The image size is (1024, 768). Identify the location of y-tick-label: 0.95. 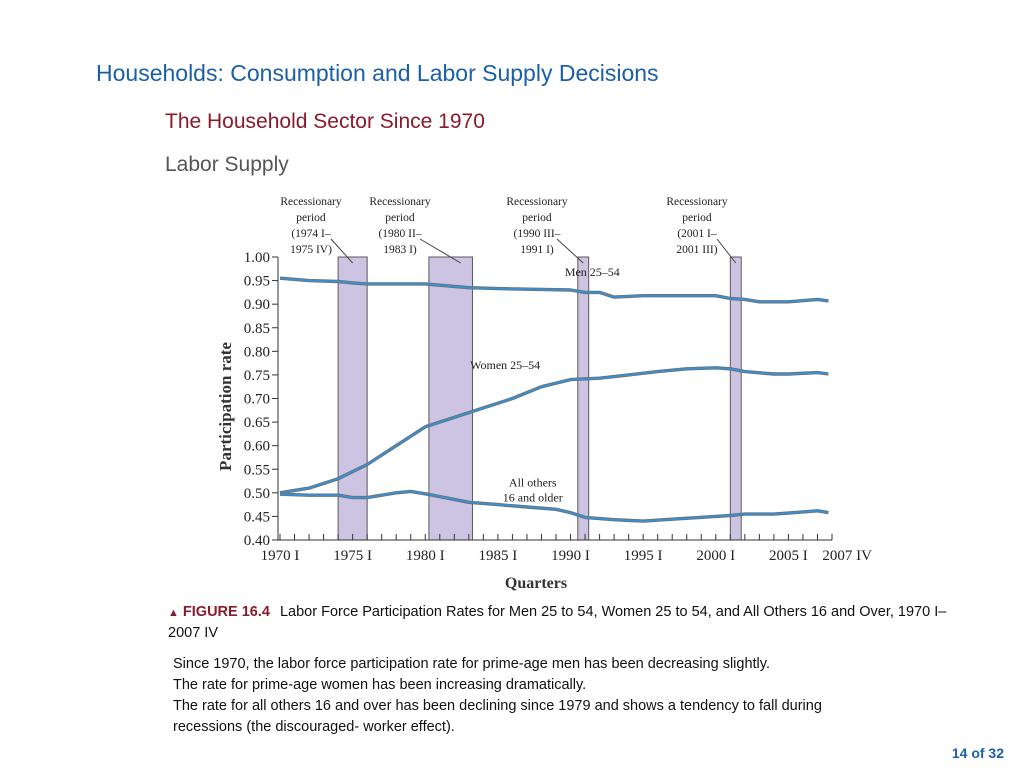
(257, 282).